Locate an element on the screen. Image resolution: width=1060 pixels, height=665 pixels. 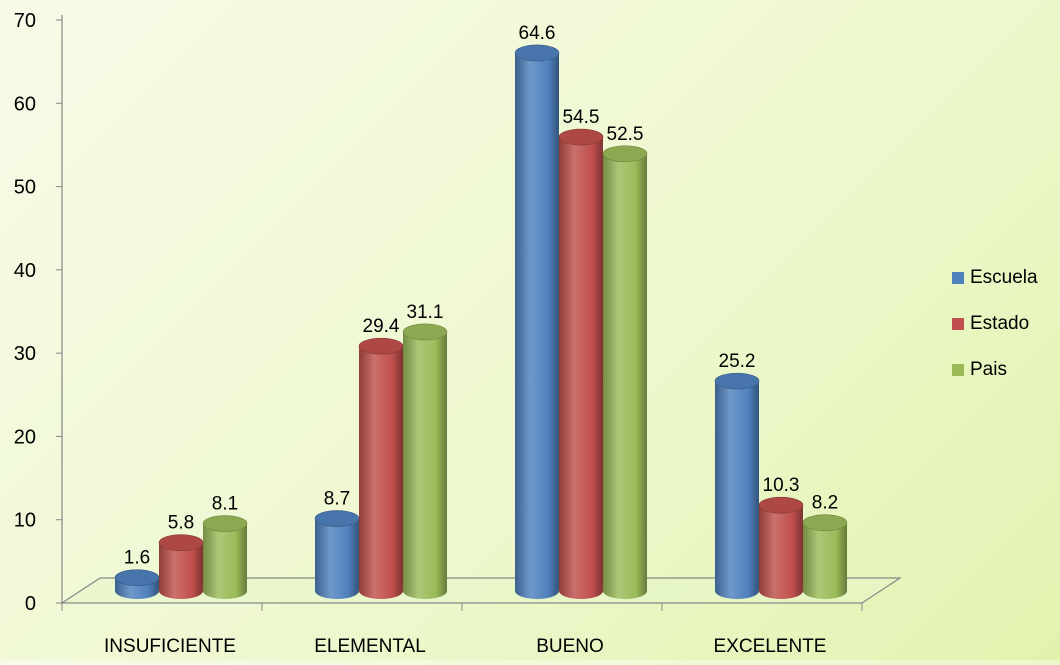
bar-estado-insuficiente is located at coordinates (181, 566).